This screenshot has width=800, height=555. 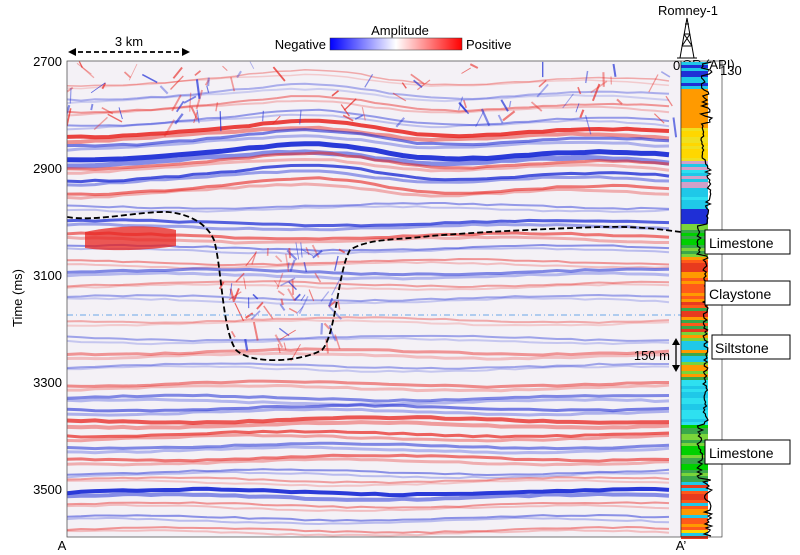 I want to click on scale-bar: 3 km, so click(x=129, y=45).